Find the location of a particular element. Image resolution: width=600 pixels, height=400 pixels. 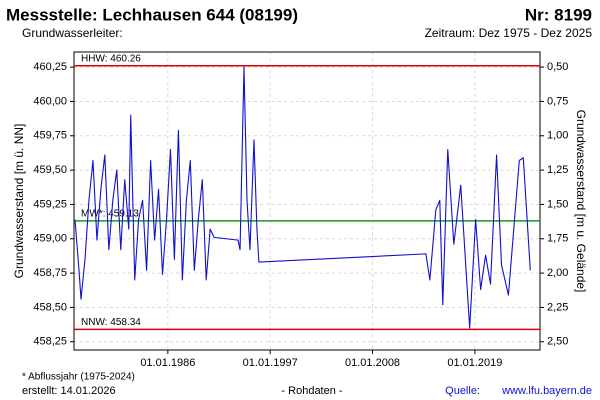

y2-tick-label: 1,50 is located at coordinates (557, 204).